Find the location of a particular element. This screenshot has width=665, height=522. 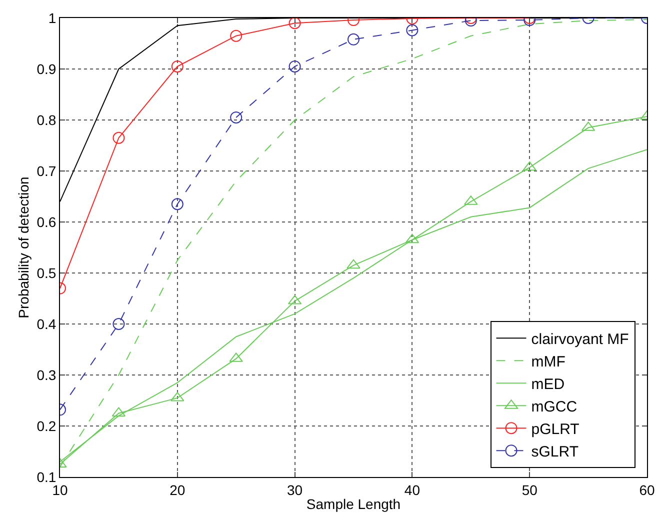

legend-label: sGLRT is located at coordinates (554, 451).